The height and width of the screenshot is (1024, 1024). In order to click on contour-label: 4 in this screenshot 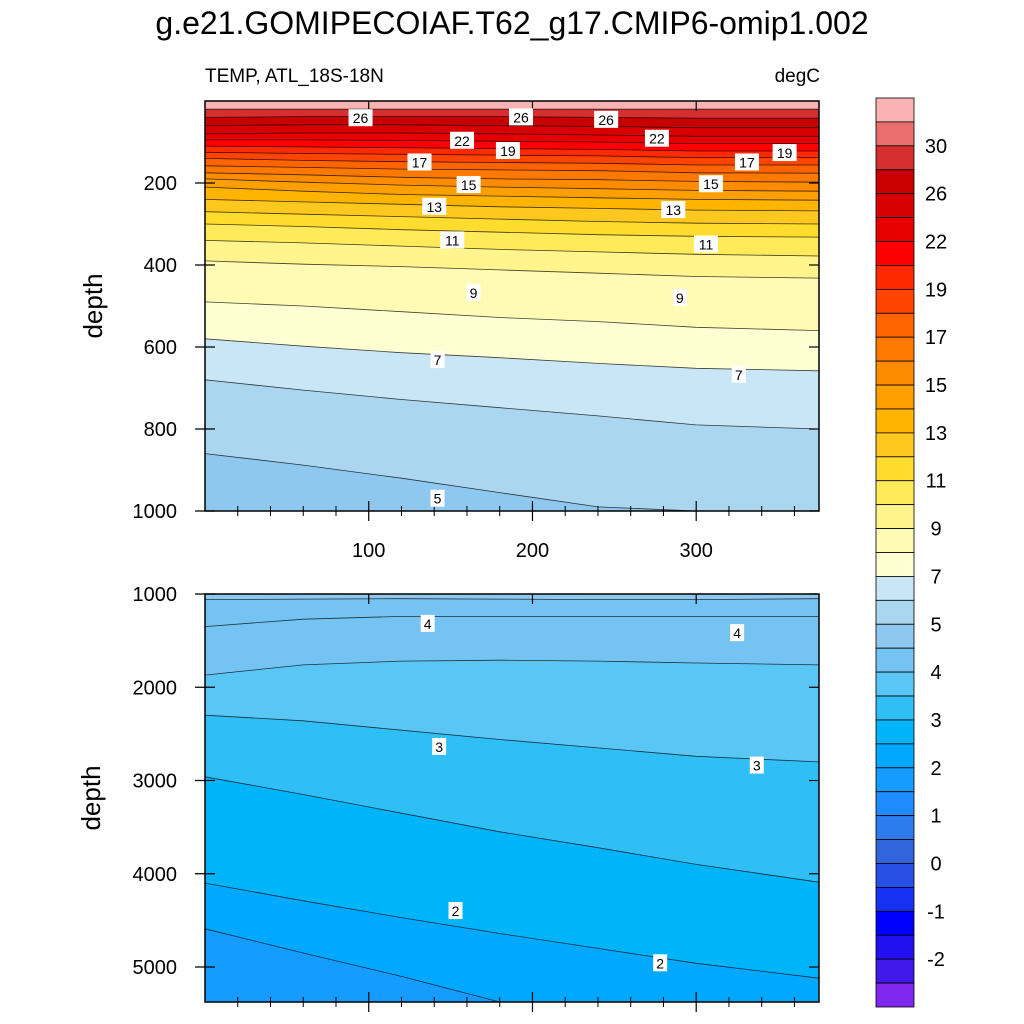, I will do `click(428, 624)`.